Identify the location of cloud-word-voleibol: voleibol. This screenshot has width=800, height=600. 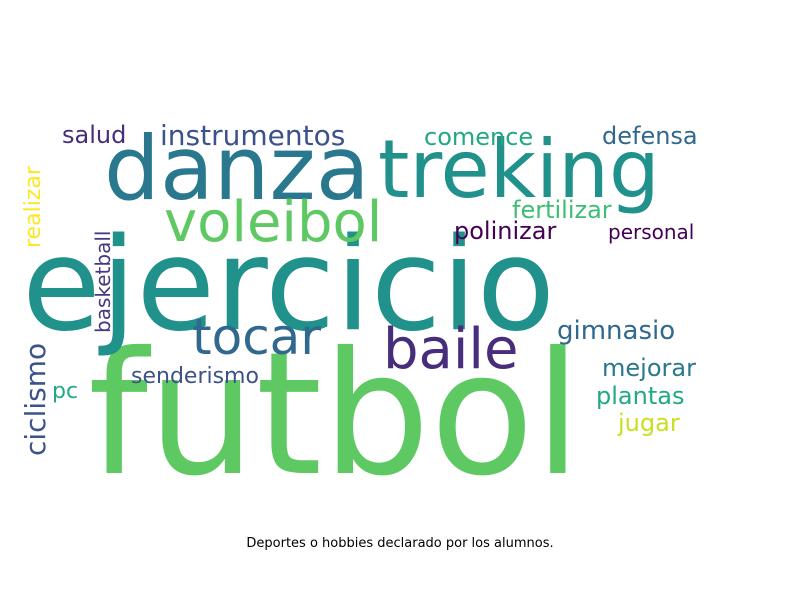
(273, 222).